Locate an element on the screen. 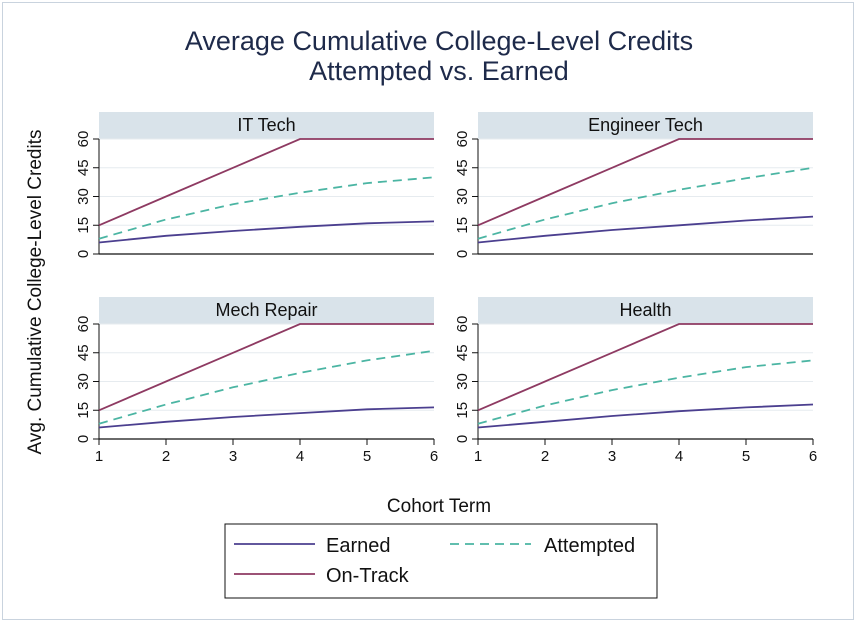 This screenshot has height=624, width=858. strip-mech-repair is located at coordinates (266, 310).